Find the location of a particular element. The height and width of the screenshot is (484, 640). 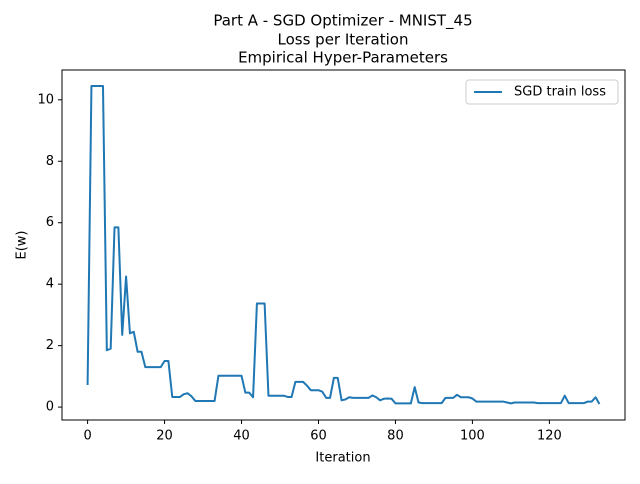

y-tick-label: 0 is located at coordinates (50, 407).